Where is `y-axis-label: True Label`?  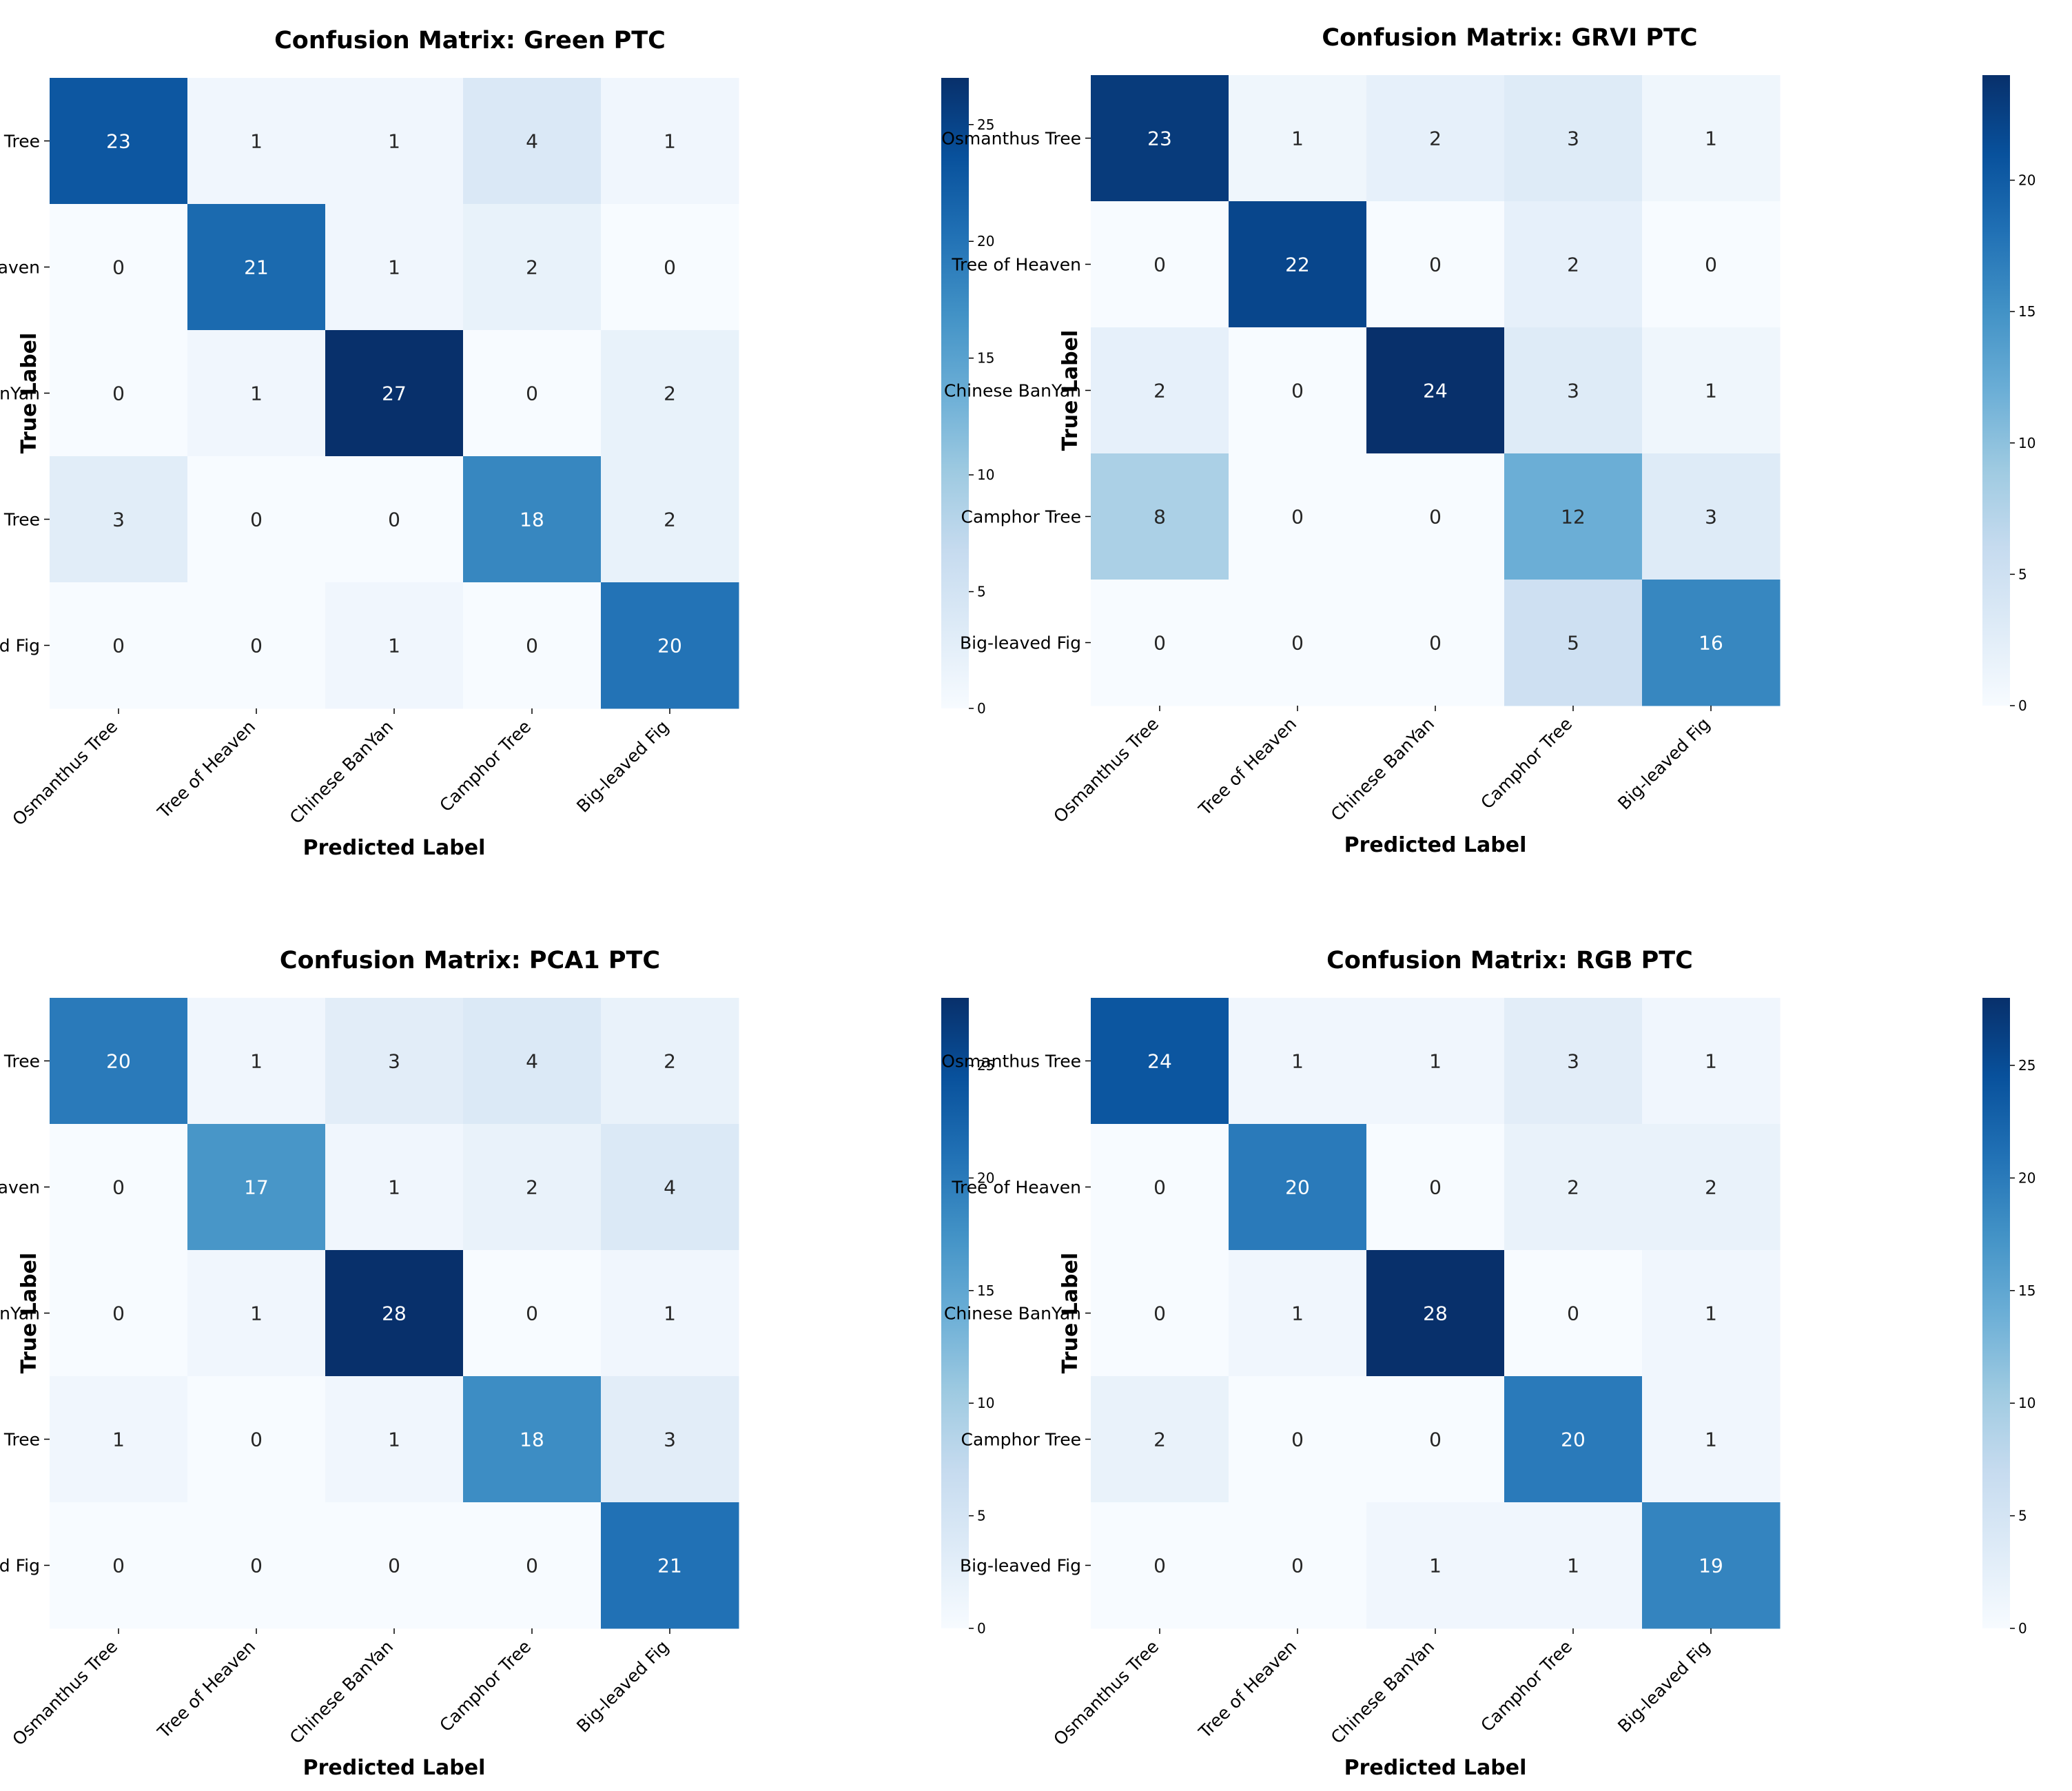
y-axis-label: True Label is located at coordinates (29, 1313).